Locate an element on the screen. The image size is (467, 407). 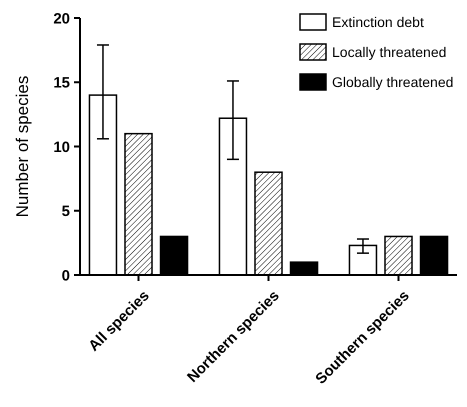
legend-label: Locally threatened is located at coordinates (389, 52).